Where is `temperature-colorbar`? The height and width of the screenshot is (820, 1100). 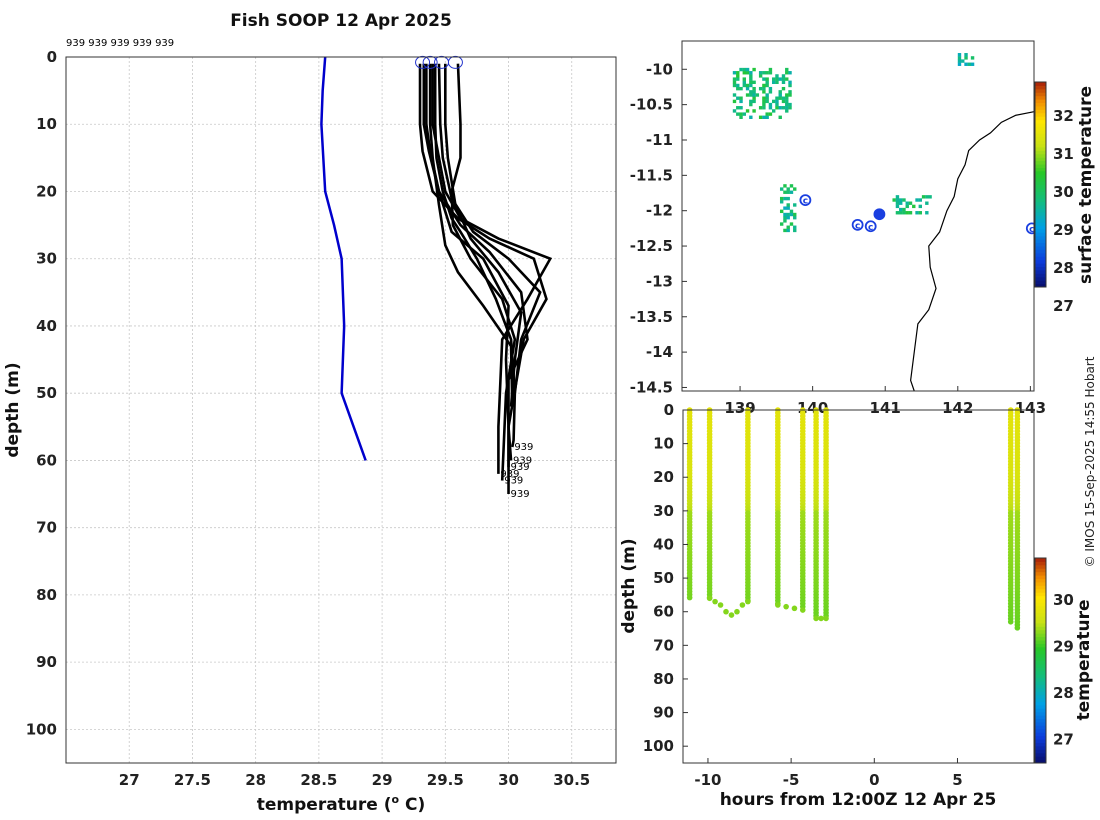 temperature-colorbar is located at coordinates (1040, 660).